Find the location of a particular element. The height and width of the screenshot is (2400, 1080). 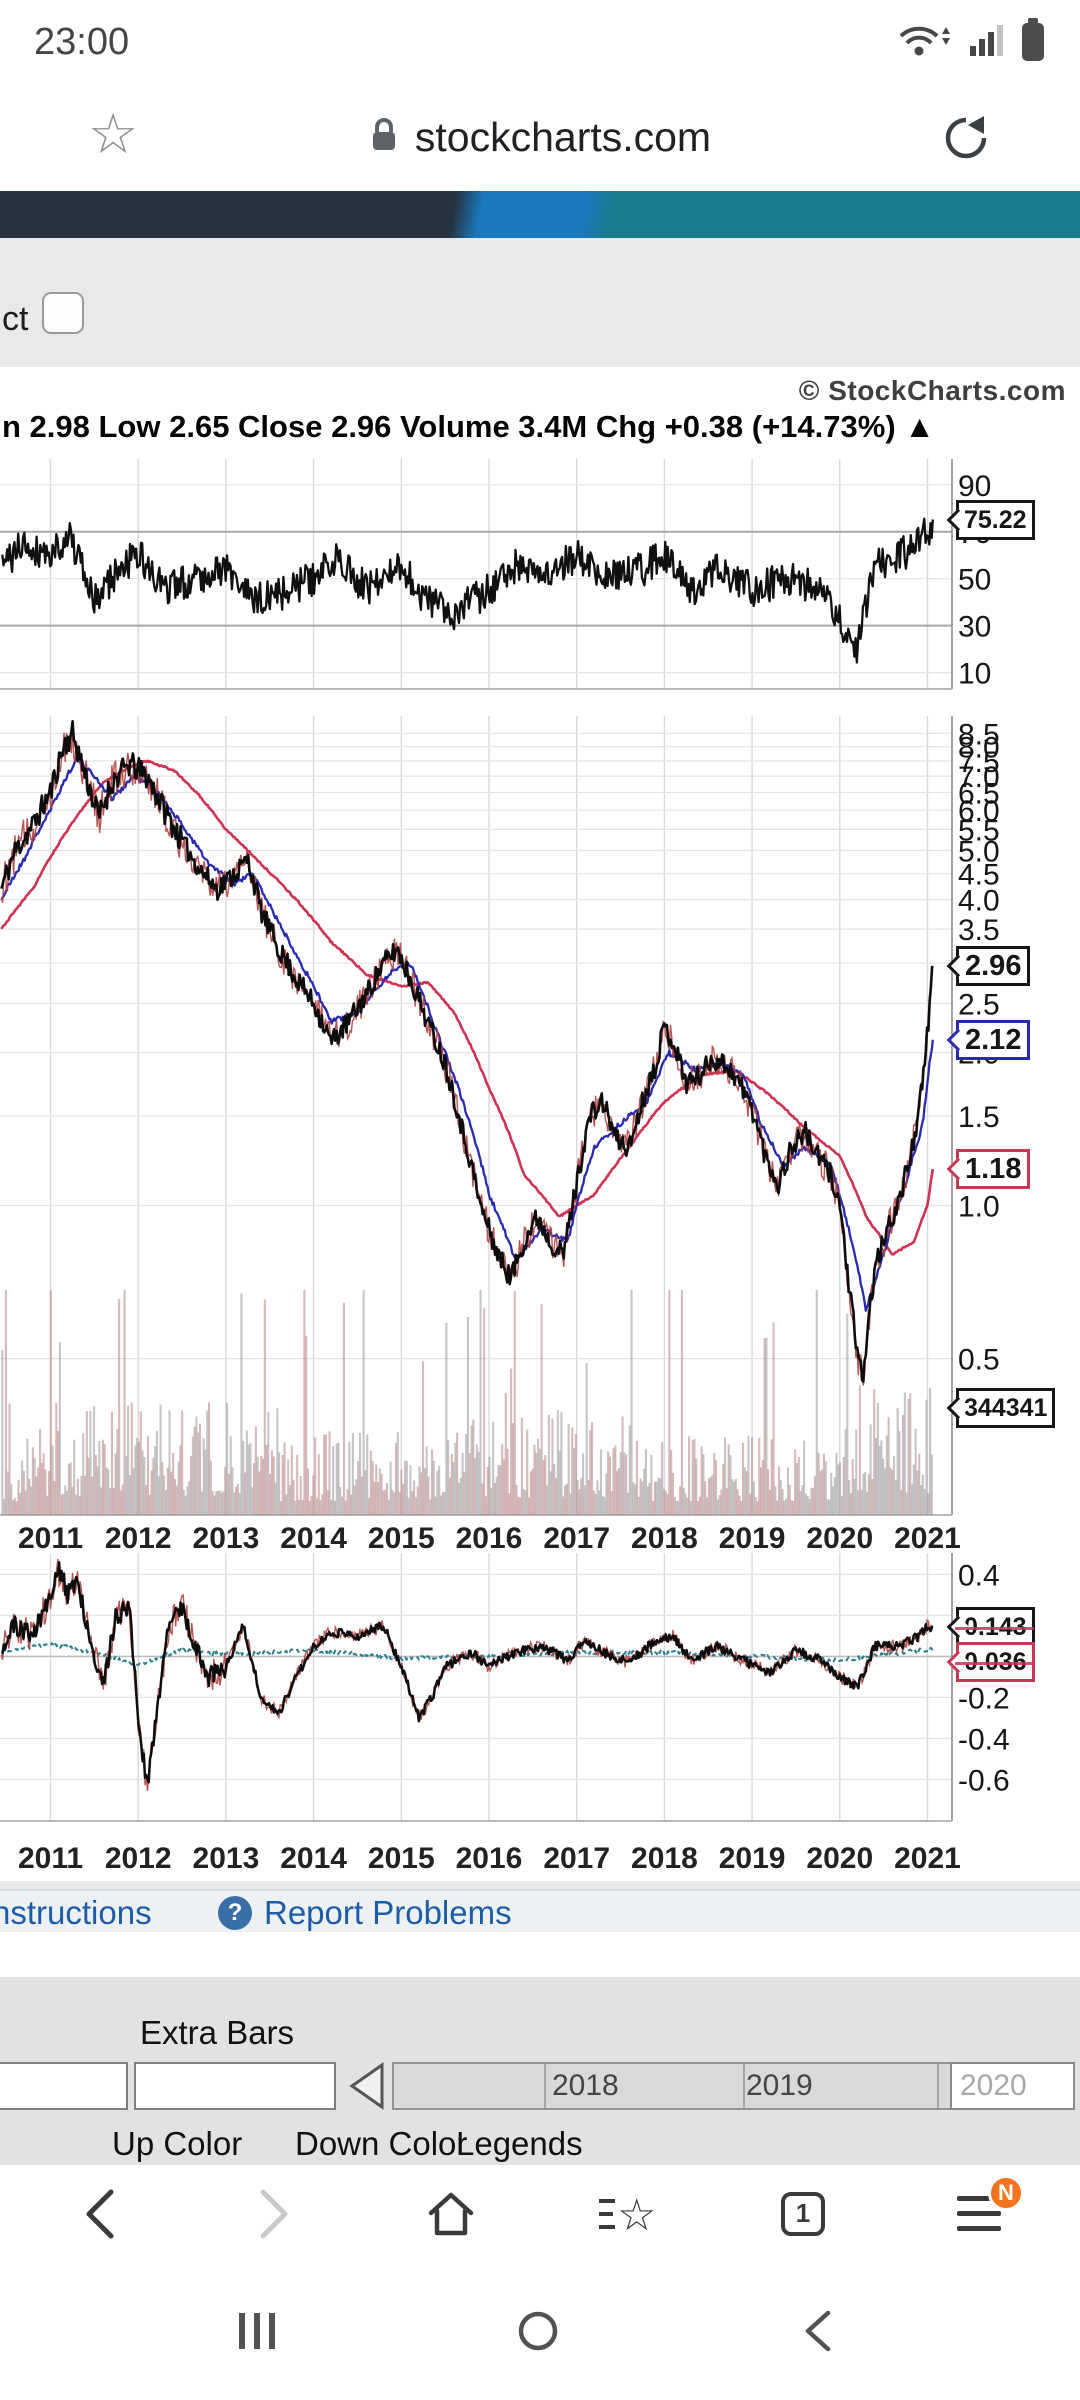

down-color-label: Down Color is located at coordinates (381, 2143).